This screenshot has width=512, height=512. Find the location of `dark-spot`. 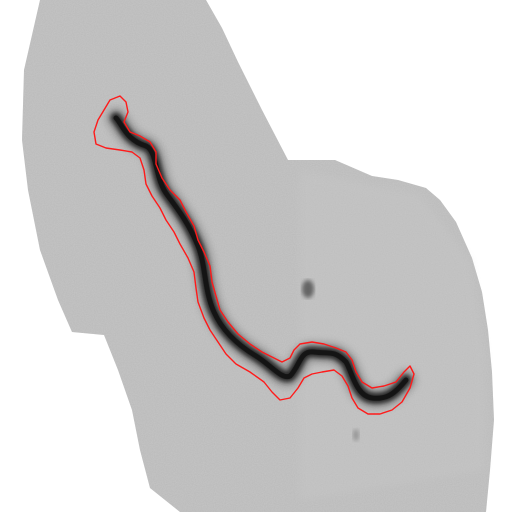

dark-spot is located at coordinates (308, 289).